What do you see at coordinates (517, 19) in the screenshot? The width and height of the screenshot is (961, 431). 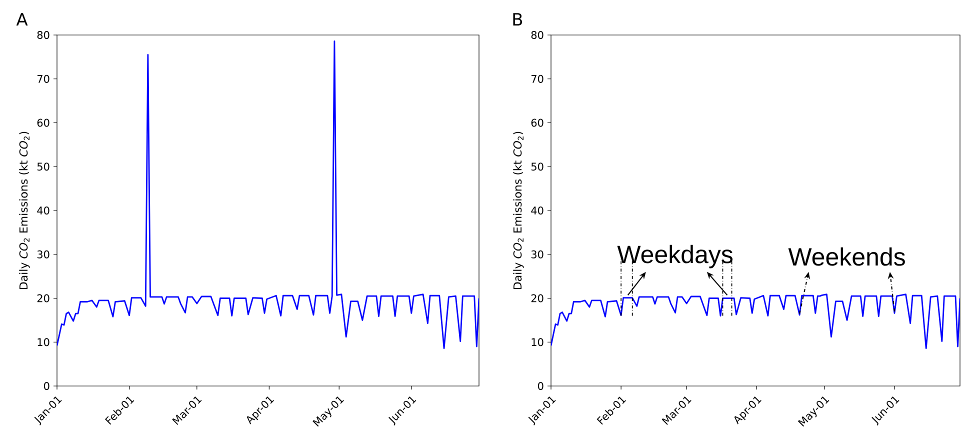 I see `chart-title: B` at bounding box center [517, 19].